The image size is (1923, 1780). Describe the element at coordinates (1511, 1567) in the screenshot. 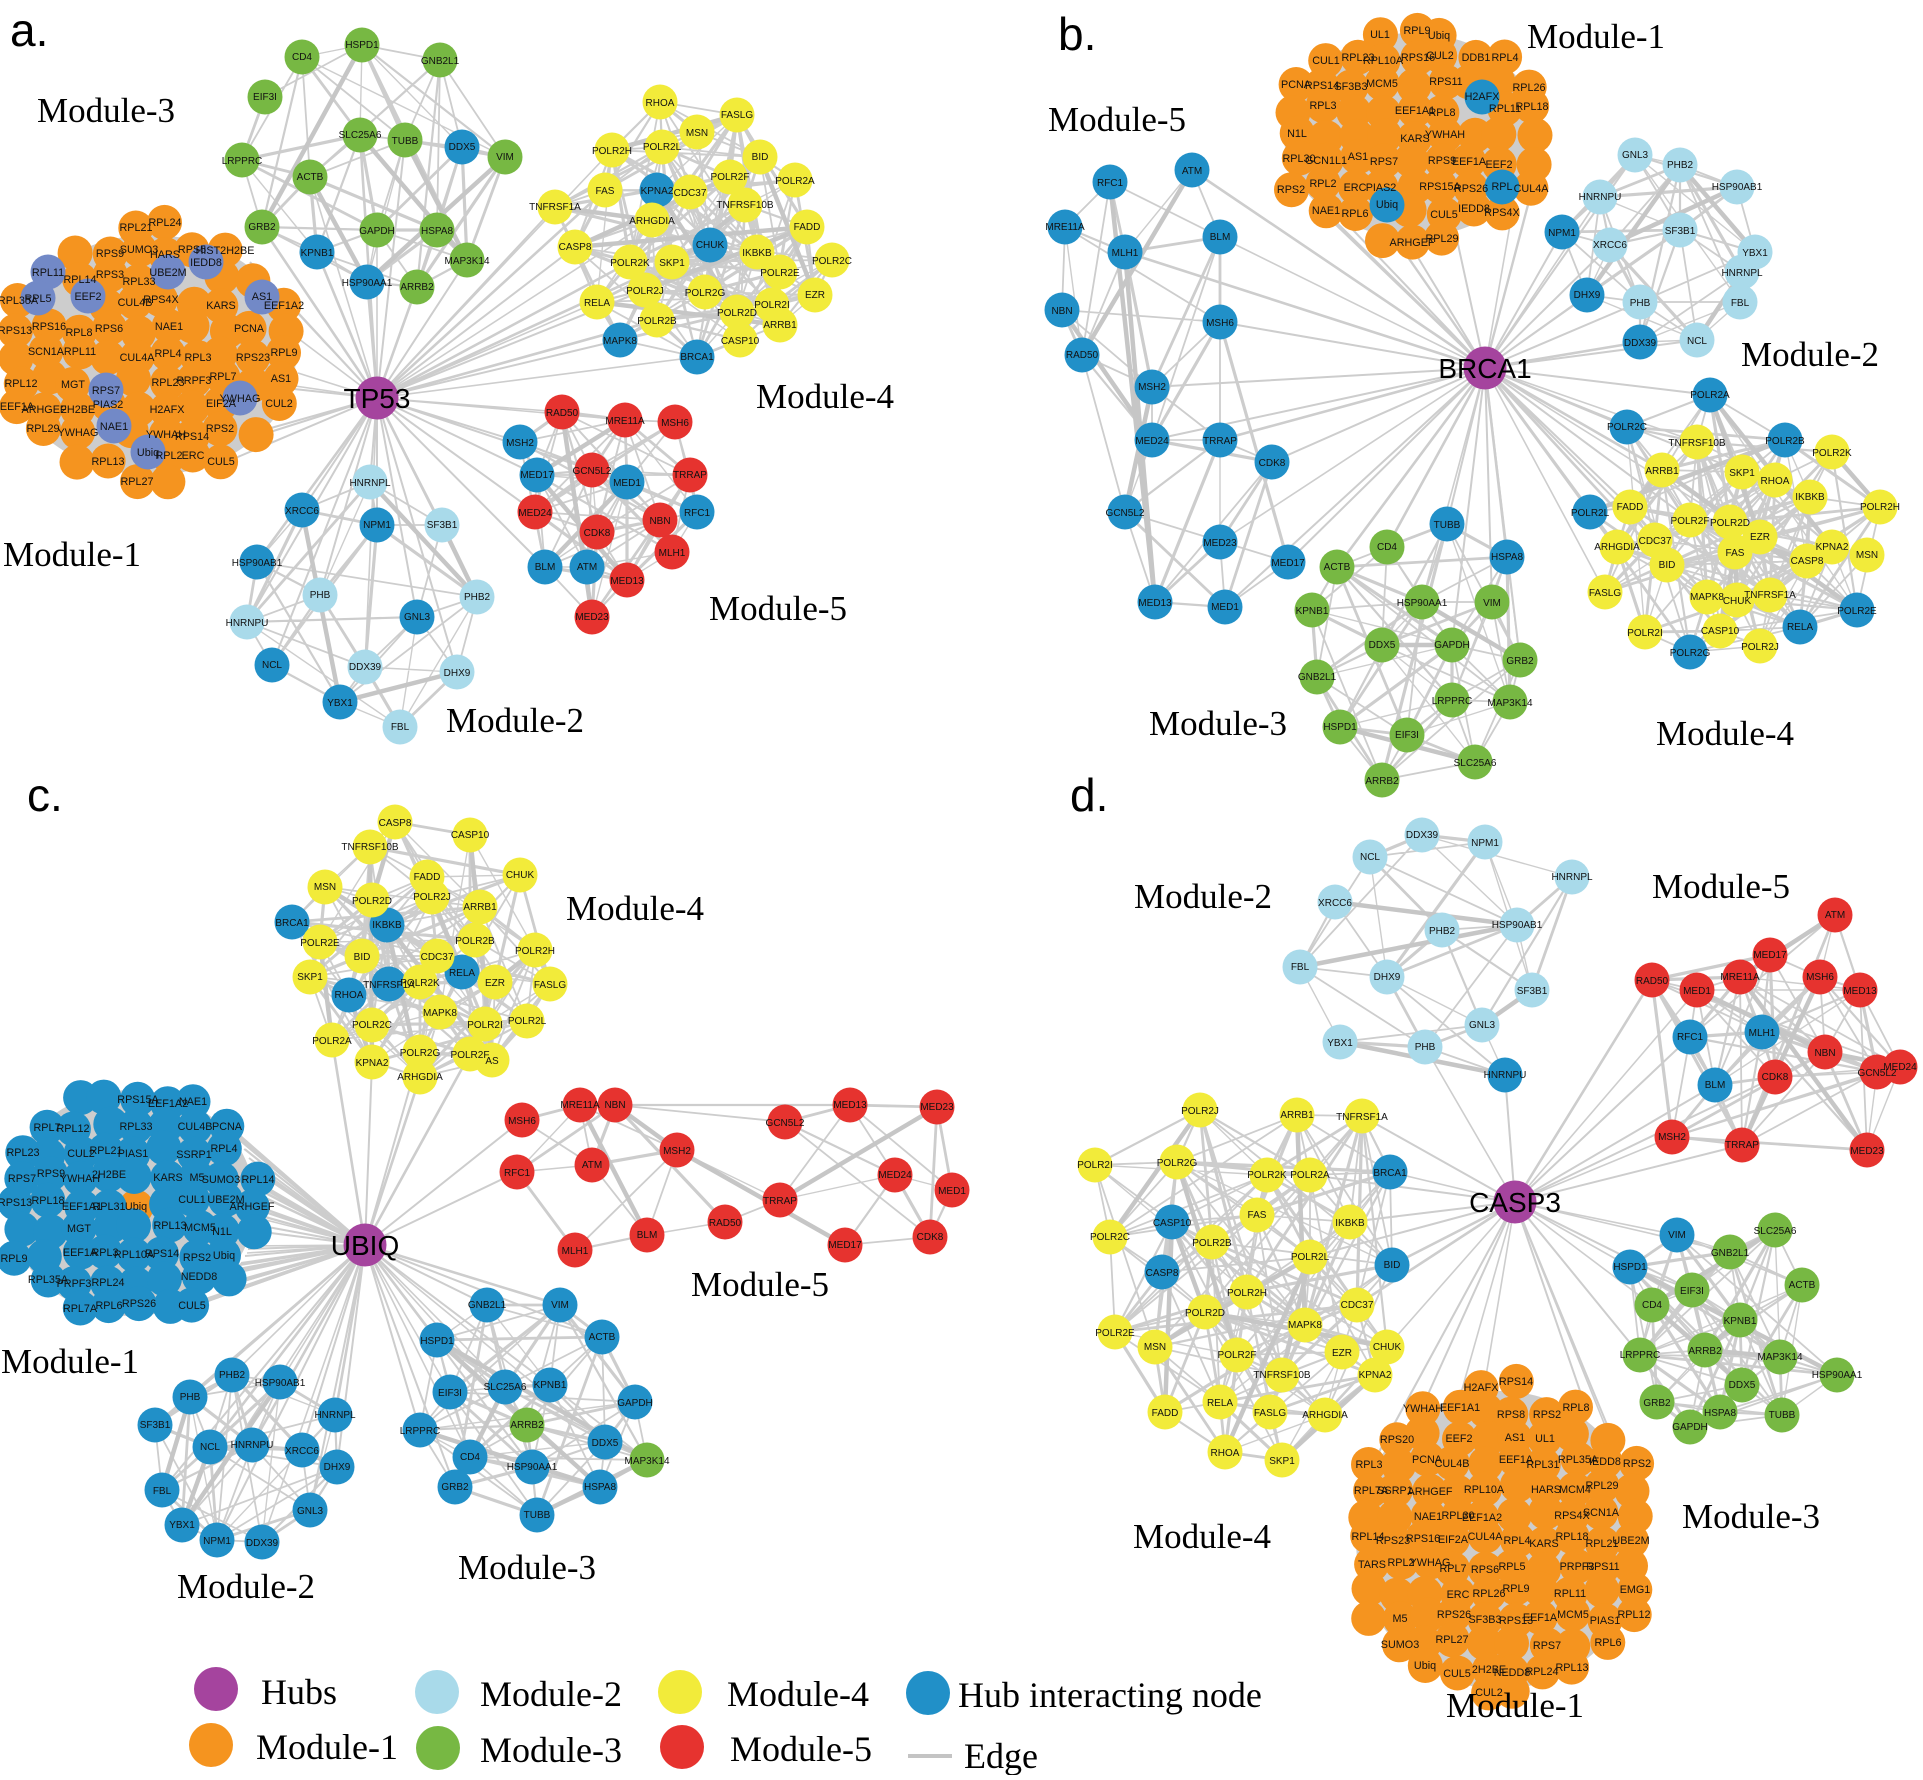

I see `svg-text: RPL5` at that location.